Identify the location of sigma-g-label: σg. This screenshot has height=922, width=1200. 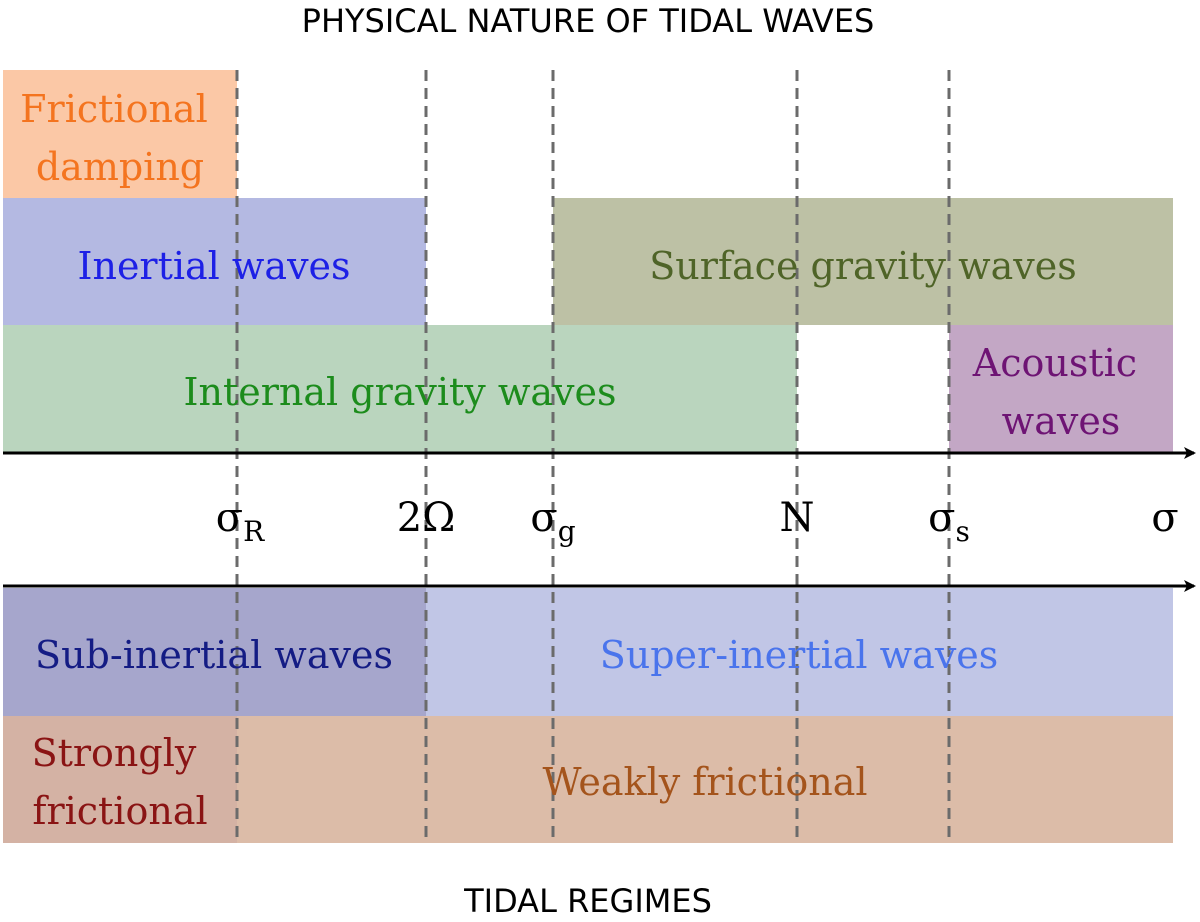
(552, 521).